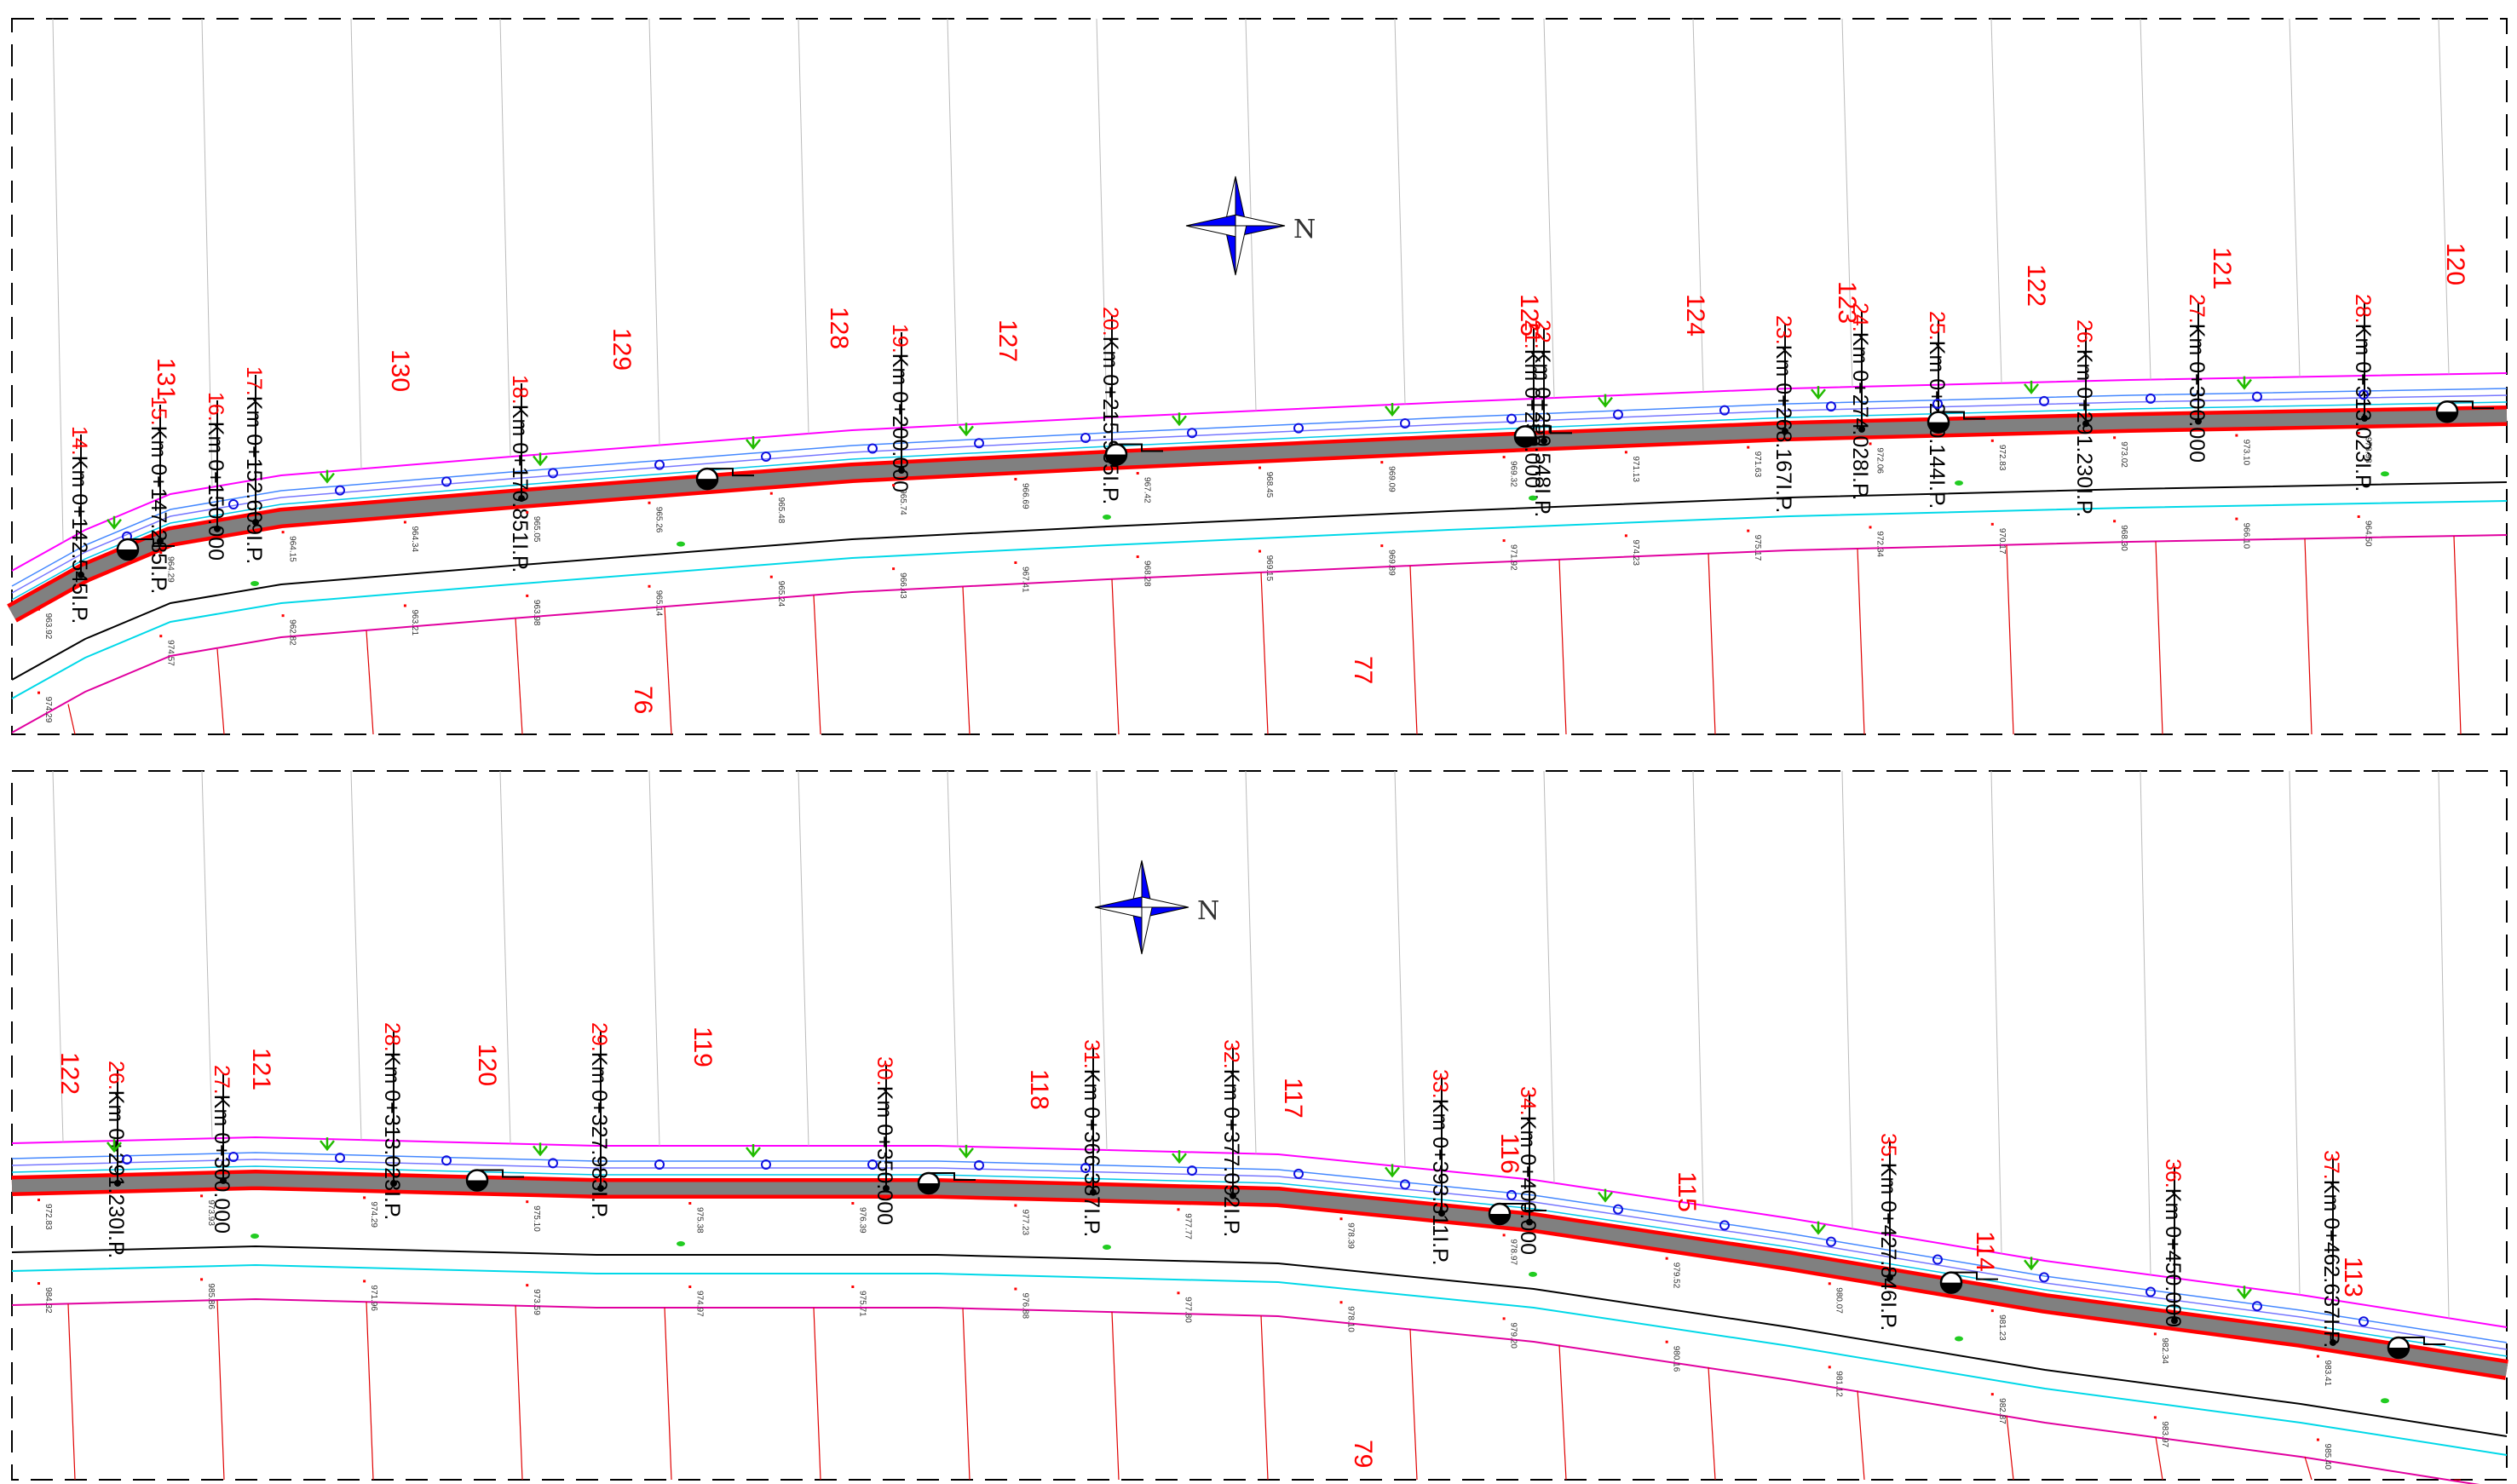 This screenshot has width=2517, height=1484. What do you see at coordinates (1139, 447) in the screenshot?
I see `pole-arrow` at bounding box center [1139, 447].